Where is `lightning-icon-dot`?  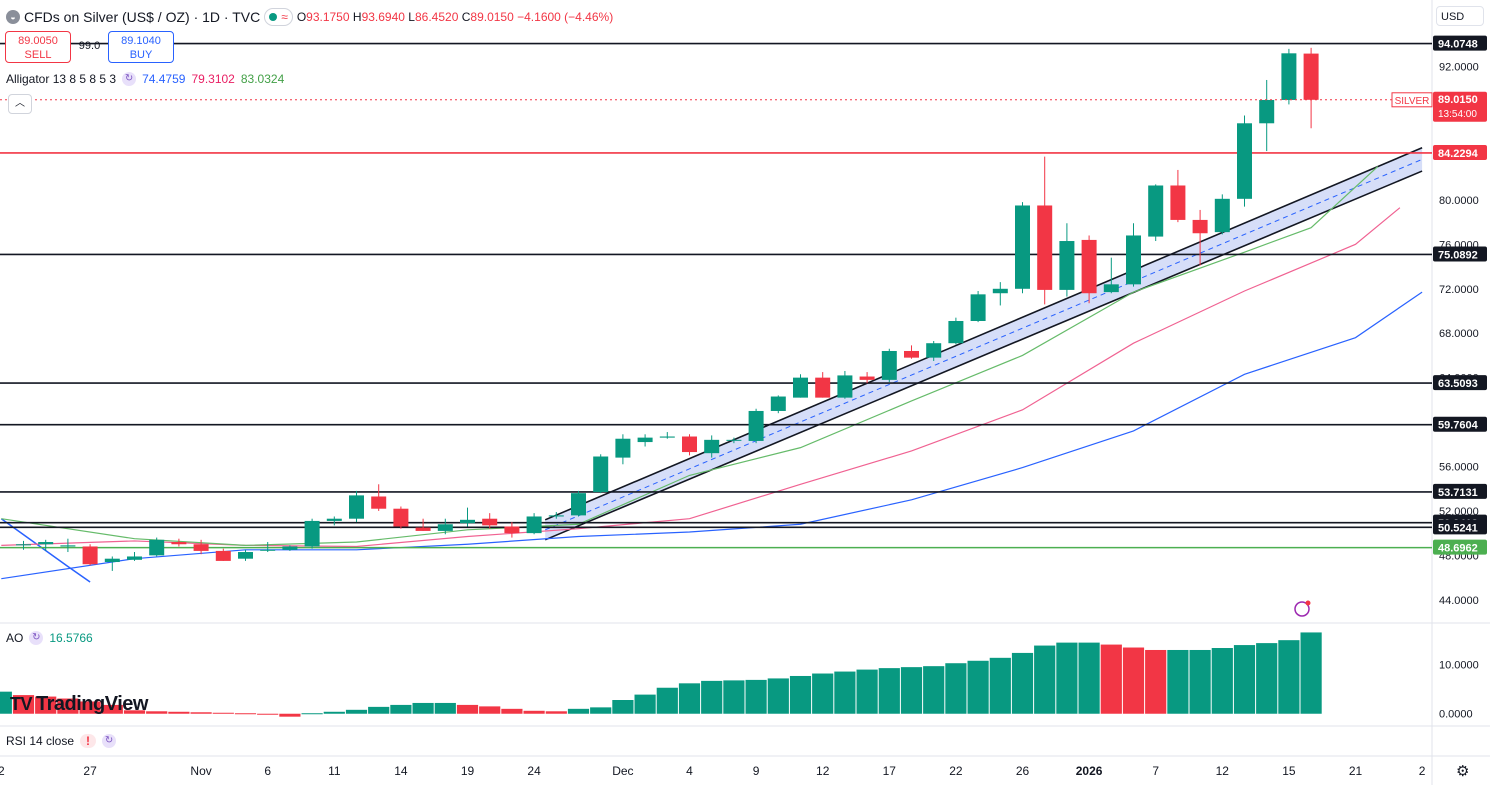 lightning-icon-dot is located at coordinates (1308, 603).